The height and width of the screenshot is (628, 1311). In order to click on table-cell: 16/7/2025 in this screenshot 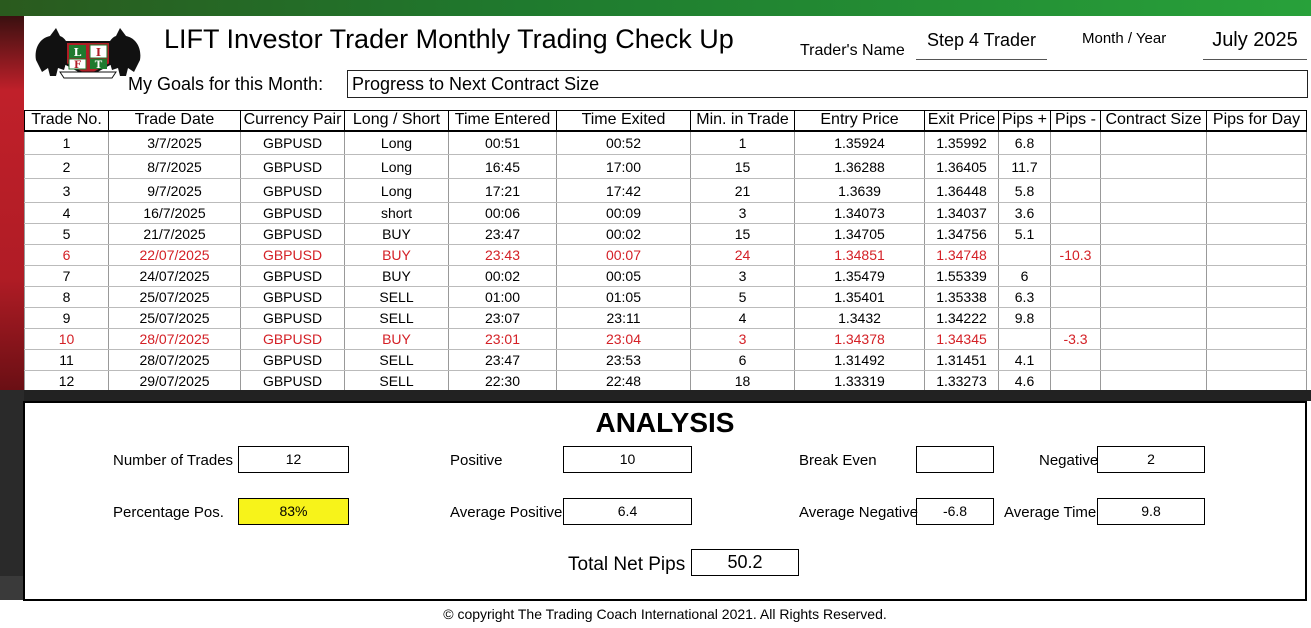, I will do `click(174, 213)`.